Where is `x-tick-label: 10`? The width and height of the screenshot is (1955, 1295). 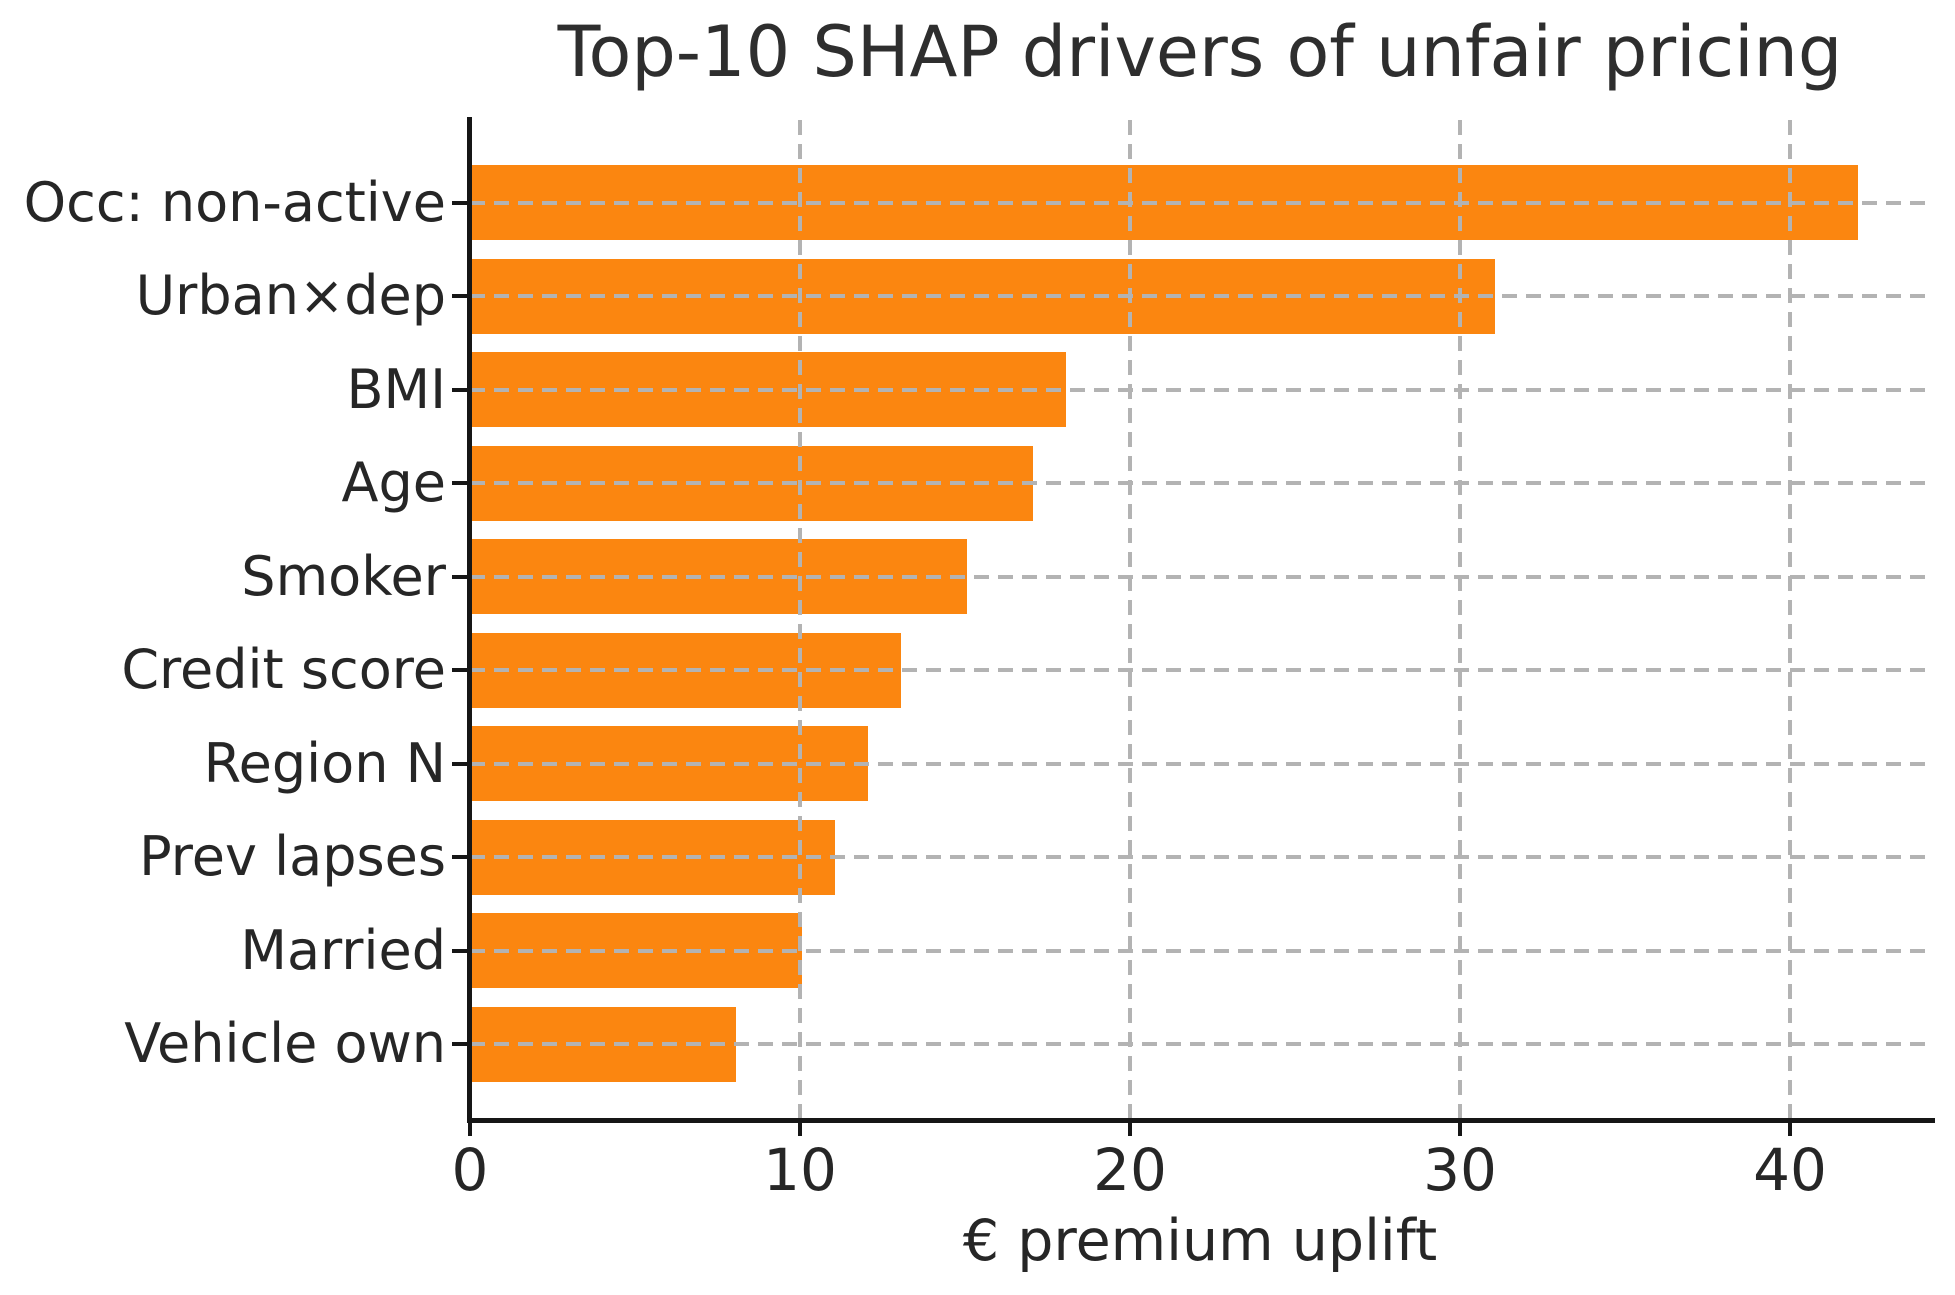 x-tick-label: 10 is located at coordinates (800, 1170).